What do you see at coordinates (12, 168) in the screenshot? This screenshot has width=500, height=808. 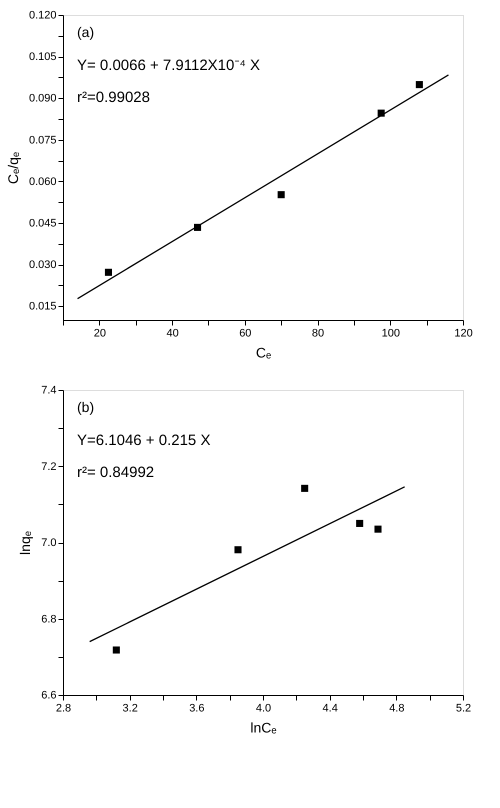 I see `y-axis-title: Cₑ/qₑ` at bounding box center [12, 168].